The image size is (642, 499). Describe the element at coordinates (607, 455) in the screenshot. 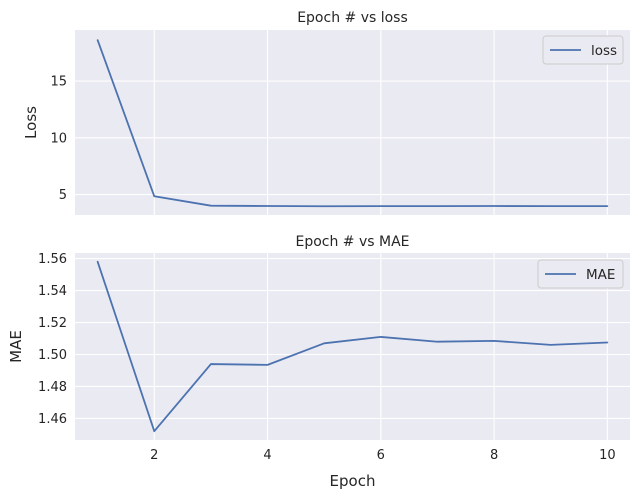

I see `mae-x-tick-label: 10` at that location.